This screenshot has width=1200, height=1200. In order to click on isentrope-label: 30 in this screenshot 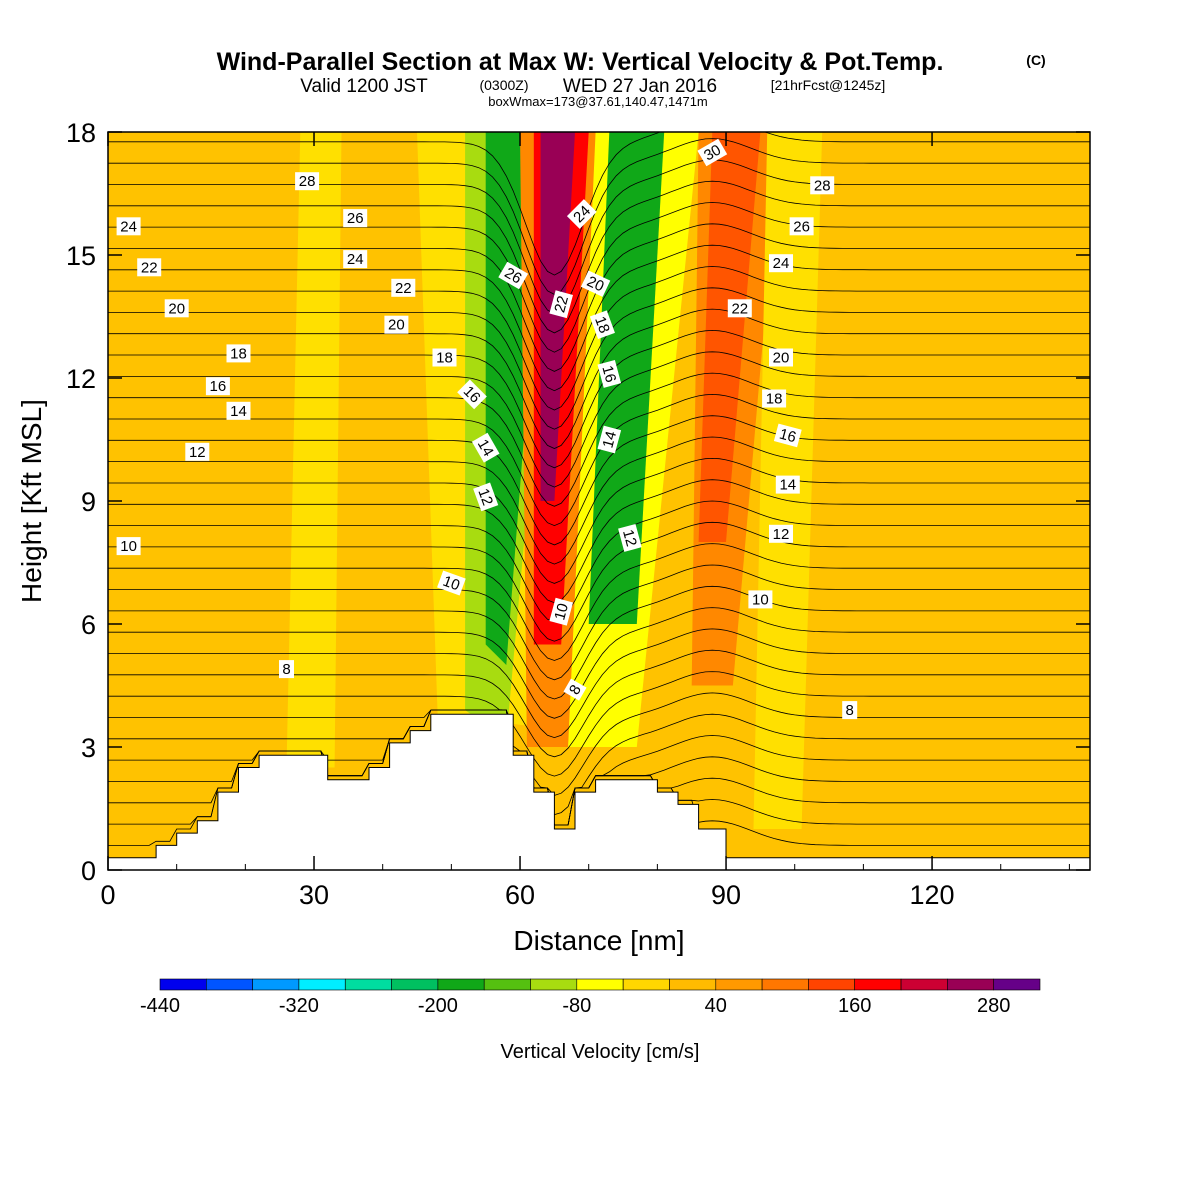, I will do `click(712, 152)`.